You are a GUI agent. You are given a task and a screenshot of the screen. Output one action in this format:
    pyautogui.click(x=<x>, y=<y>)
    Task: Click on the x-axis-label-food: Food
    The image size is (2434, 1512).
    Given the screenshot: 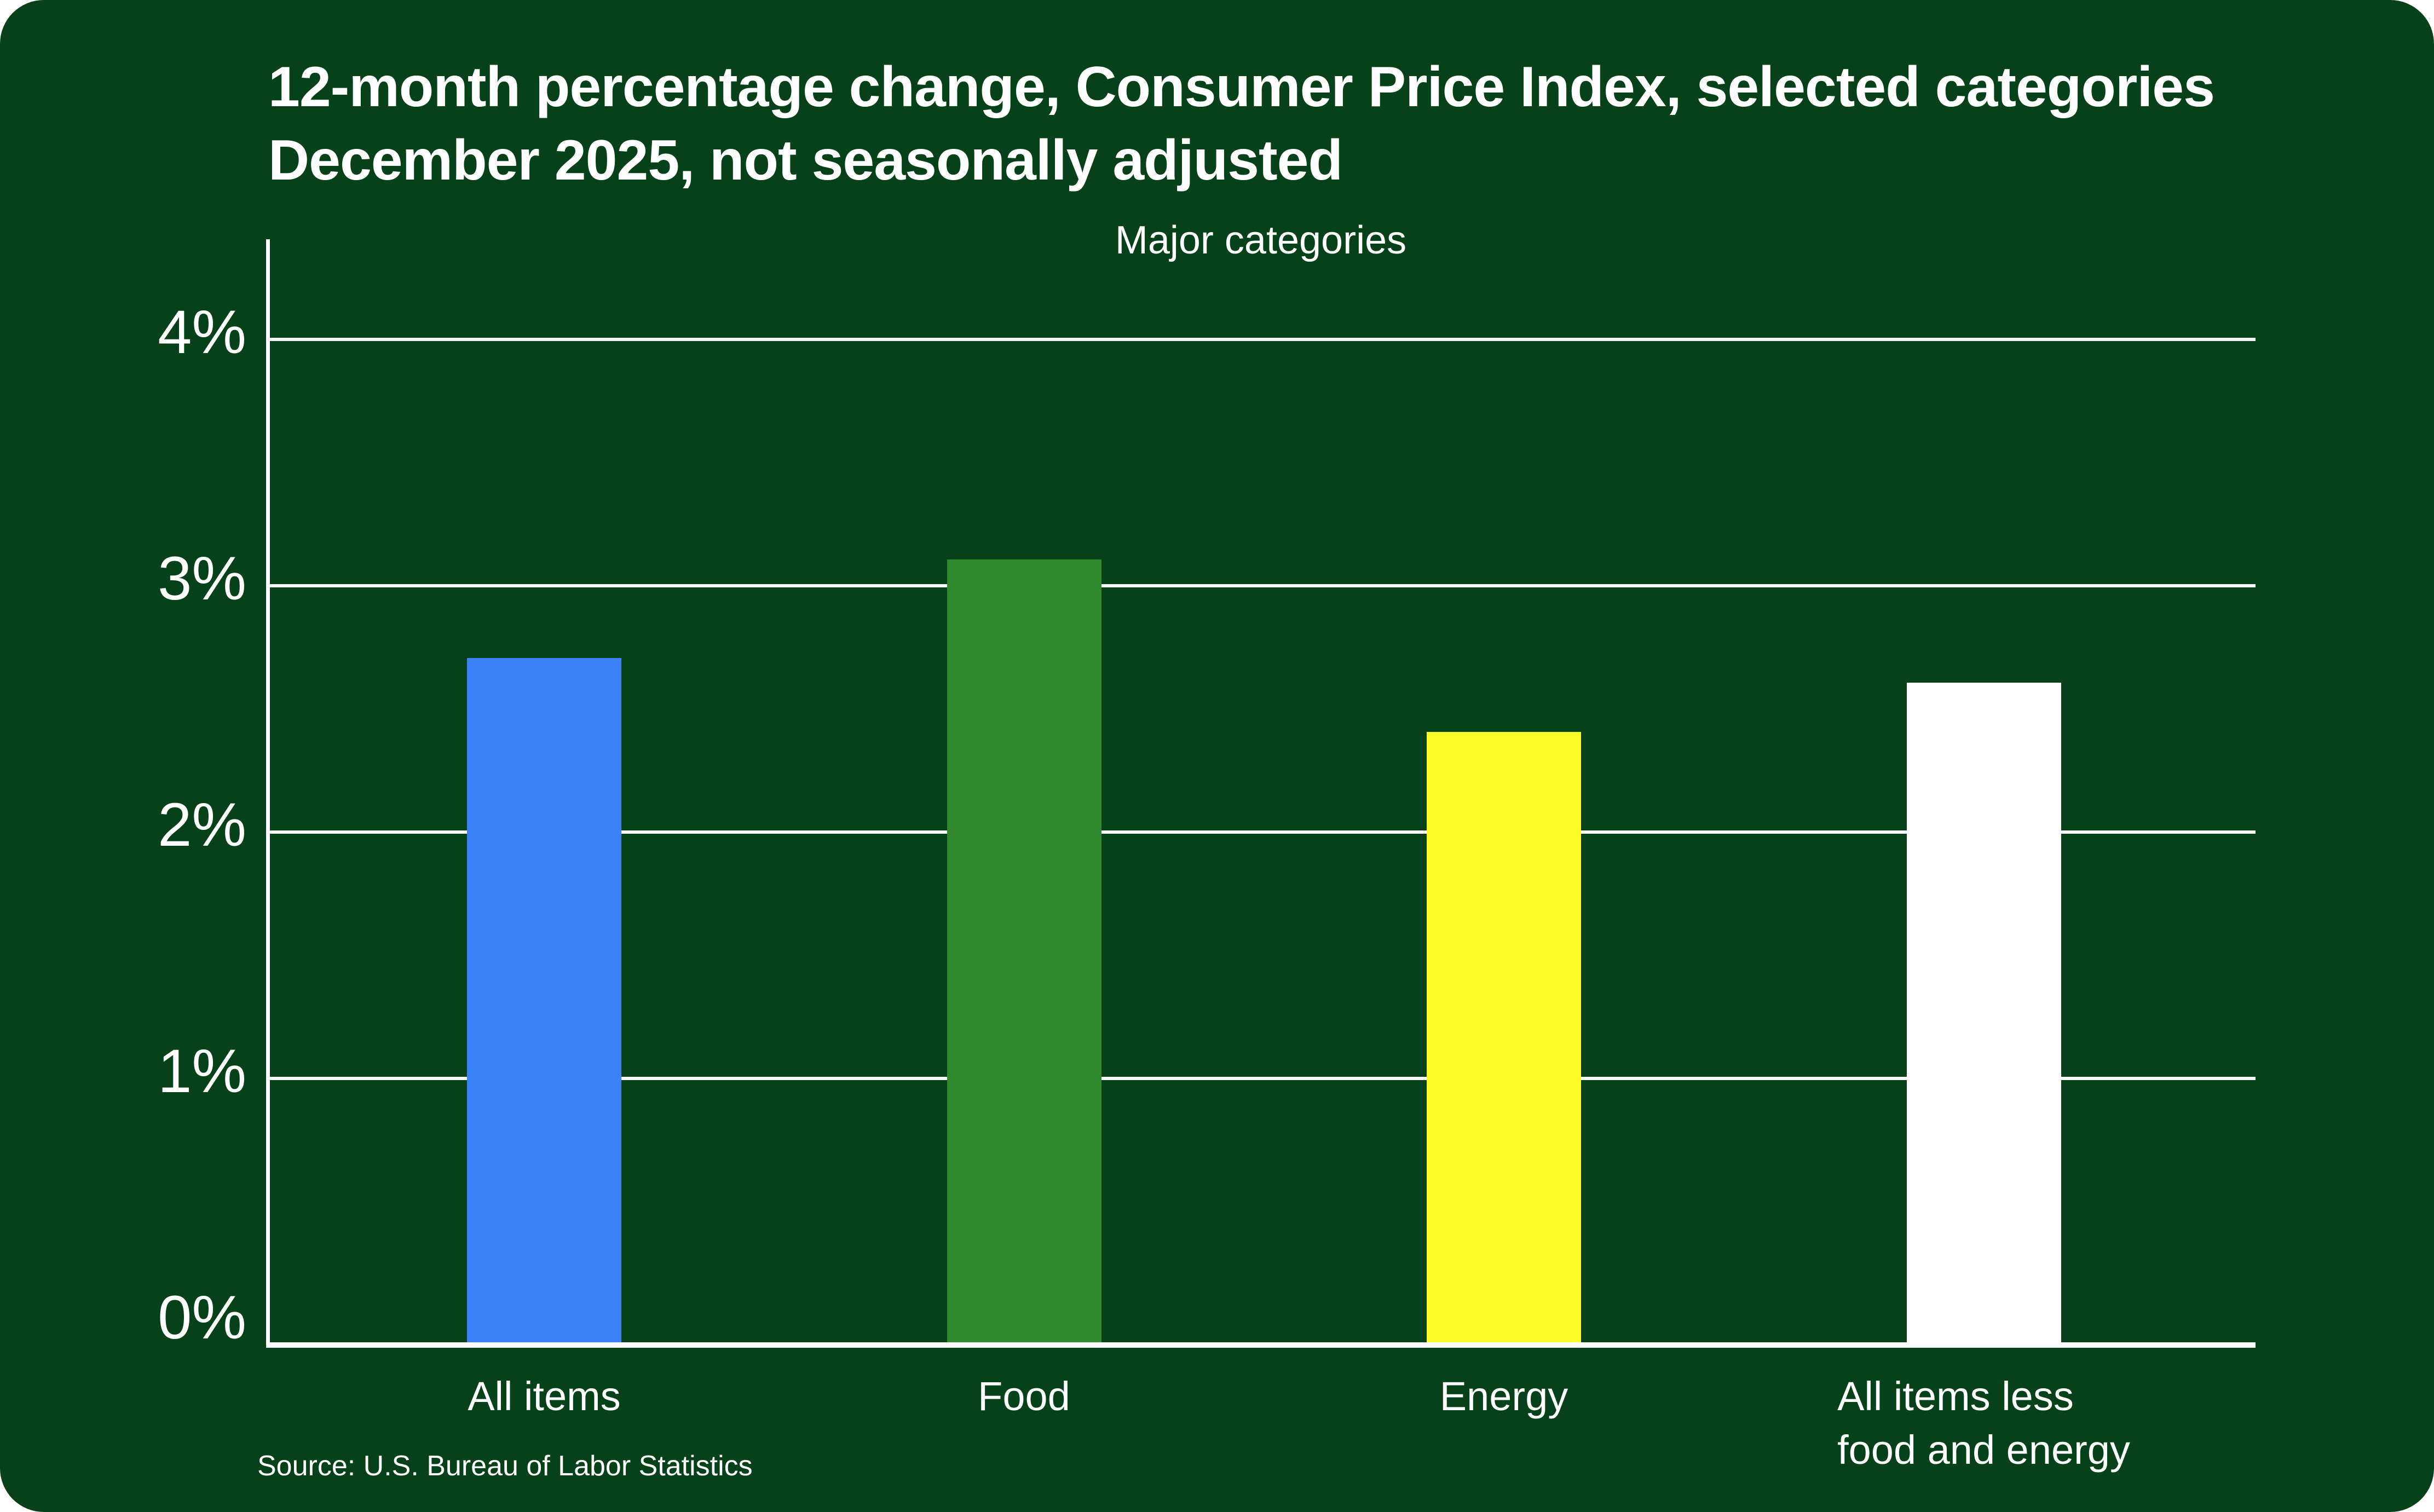 What is the action you would take?
    pyautogui.click(x=1024, y=1397)
    